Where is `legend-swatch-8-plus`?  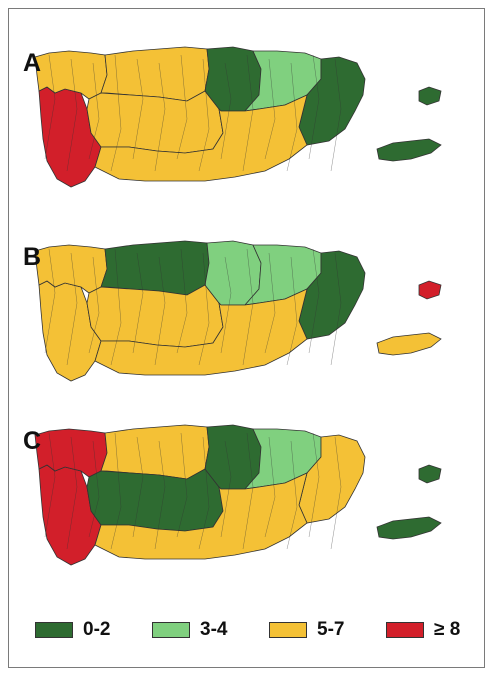 legend-swatch-8-plus is located at coordinates (405, 630).